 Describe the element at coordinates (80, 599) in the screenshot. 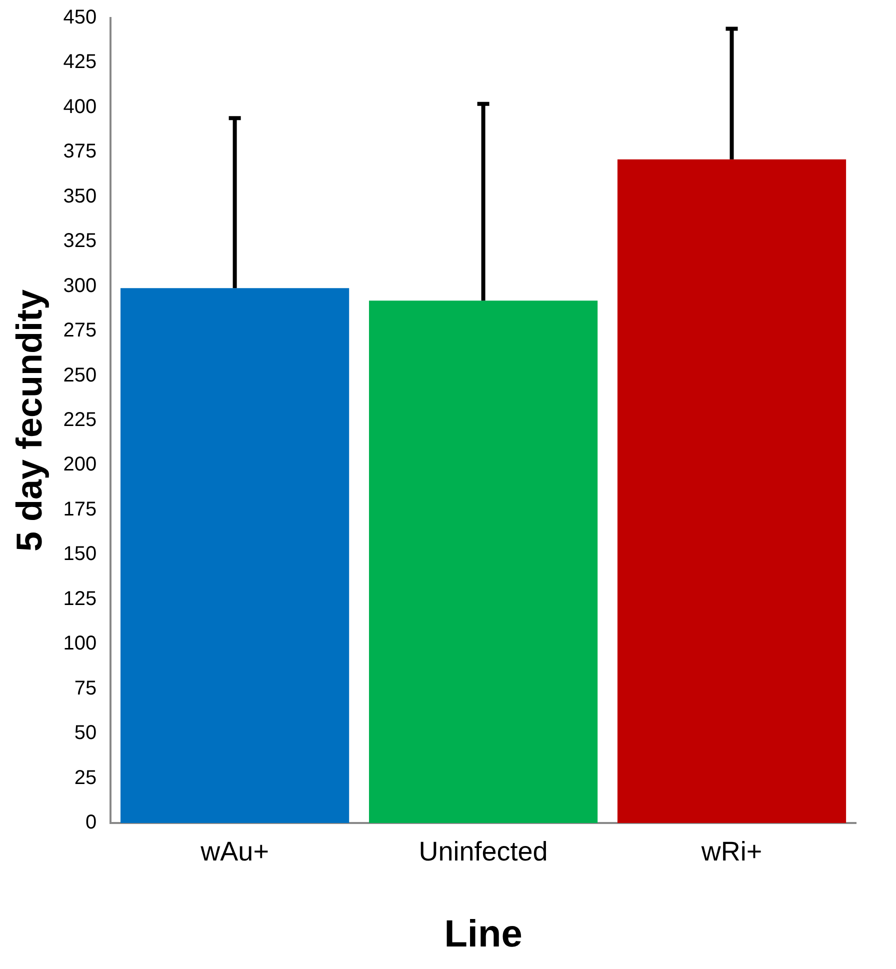

I see `y-tick-label: 125` at that location.